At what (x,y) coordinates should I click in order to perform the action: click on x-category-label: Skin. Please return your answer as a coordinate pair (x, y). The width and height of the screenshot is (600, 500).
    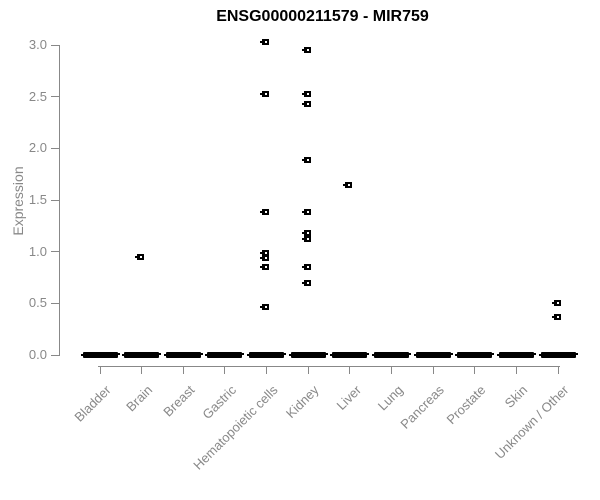
    Looking at the image, I should click on (516, 396).